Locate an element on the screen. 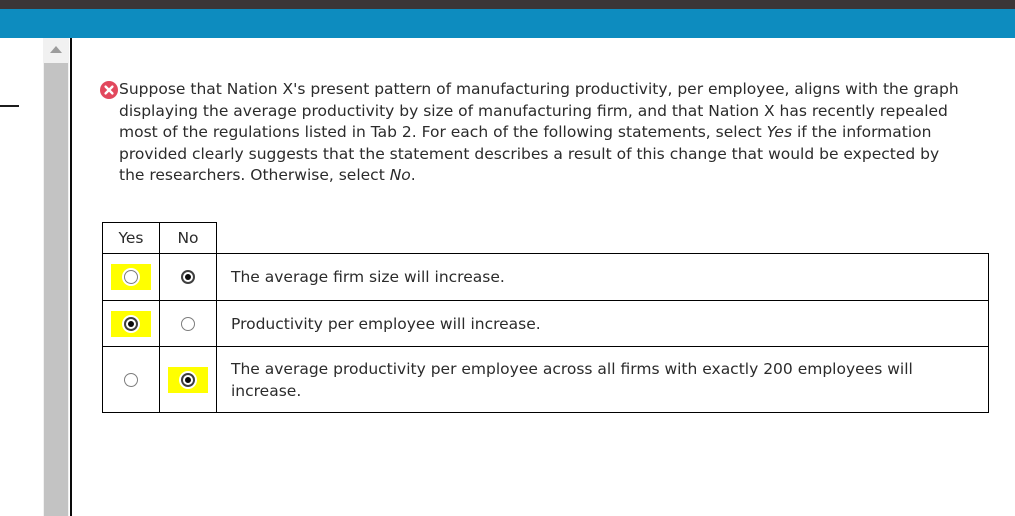  app-banner-bar is located at coordinates (507, 23).